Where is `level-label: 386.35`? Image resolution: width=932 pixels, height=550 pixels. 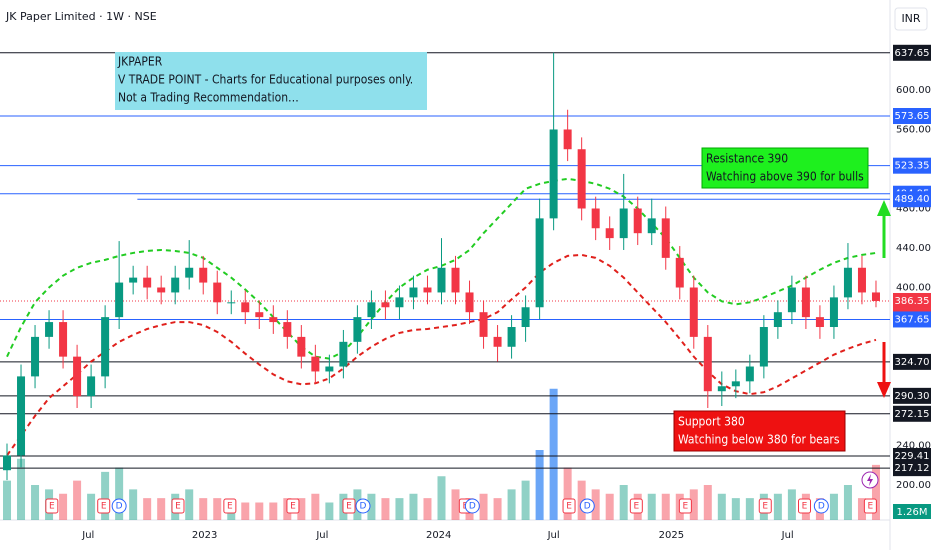 level-label: 386.35 is located at coordinates (912, 301).